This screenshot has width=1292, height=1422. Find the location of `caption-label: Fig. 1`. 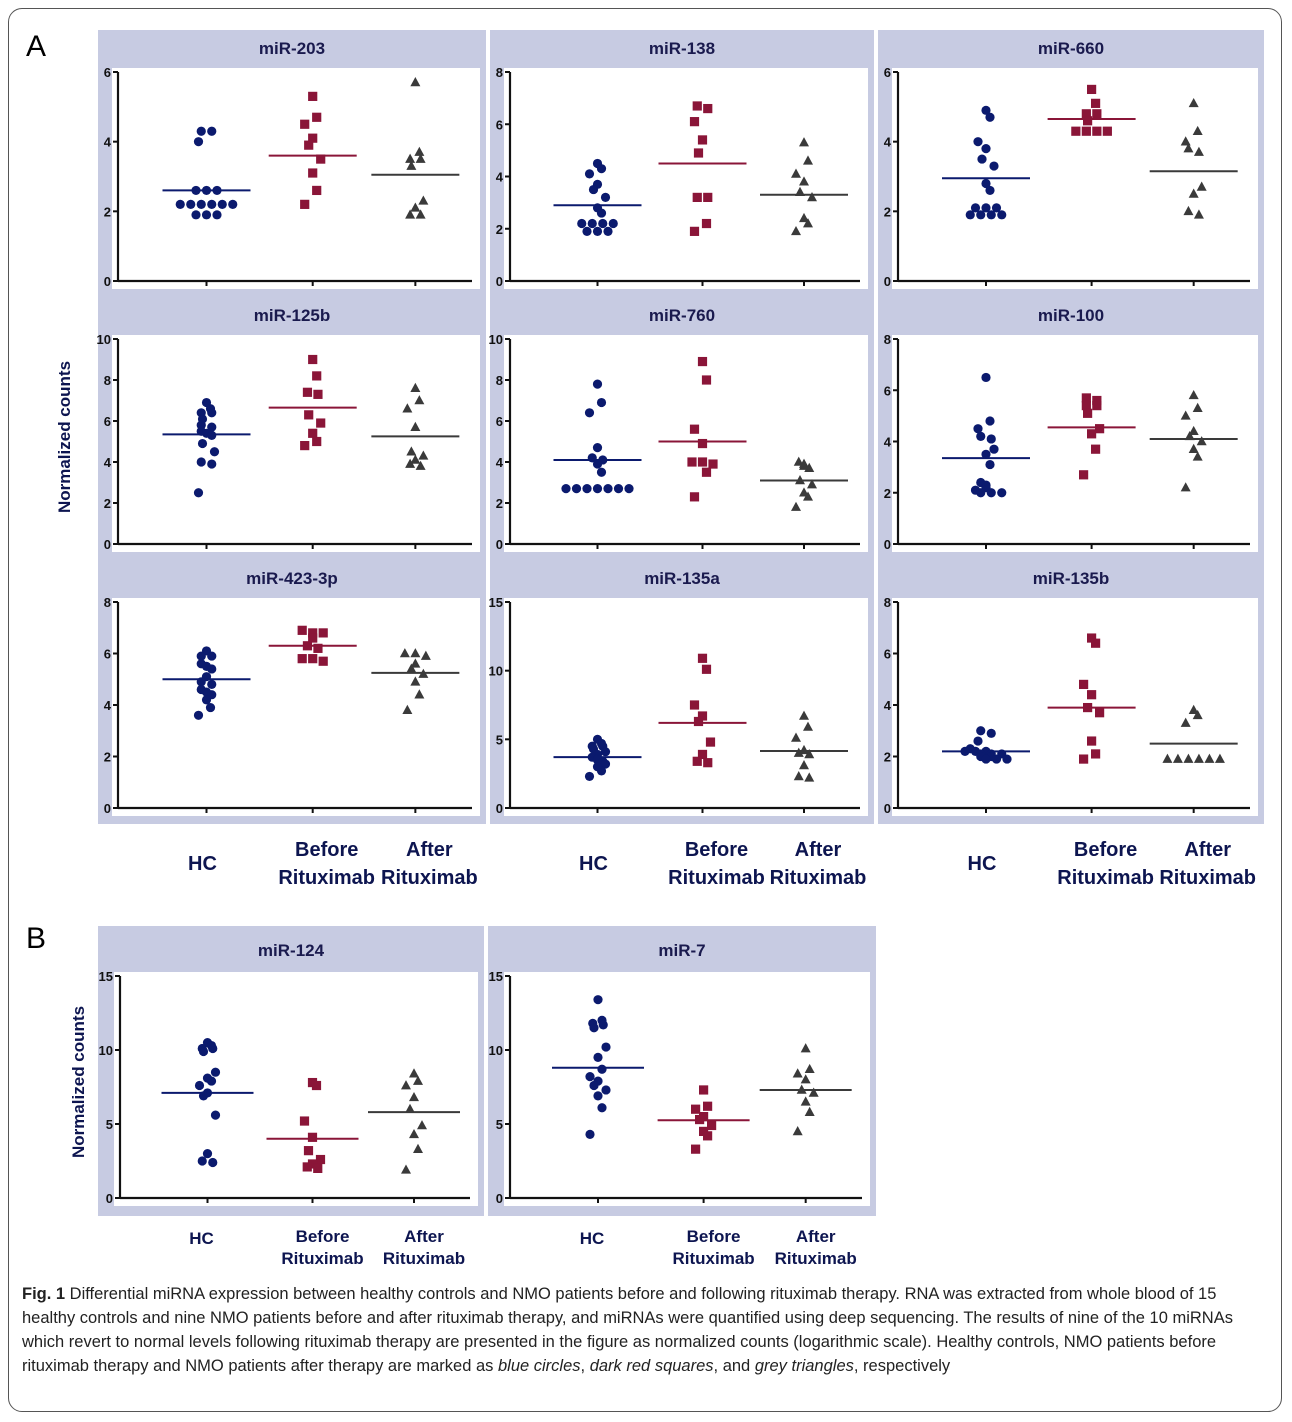

caption-label: Fig. 1 is located at coordinates (44, 1294).